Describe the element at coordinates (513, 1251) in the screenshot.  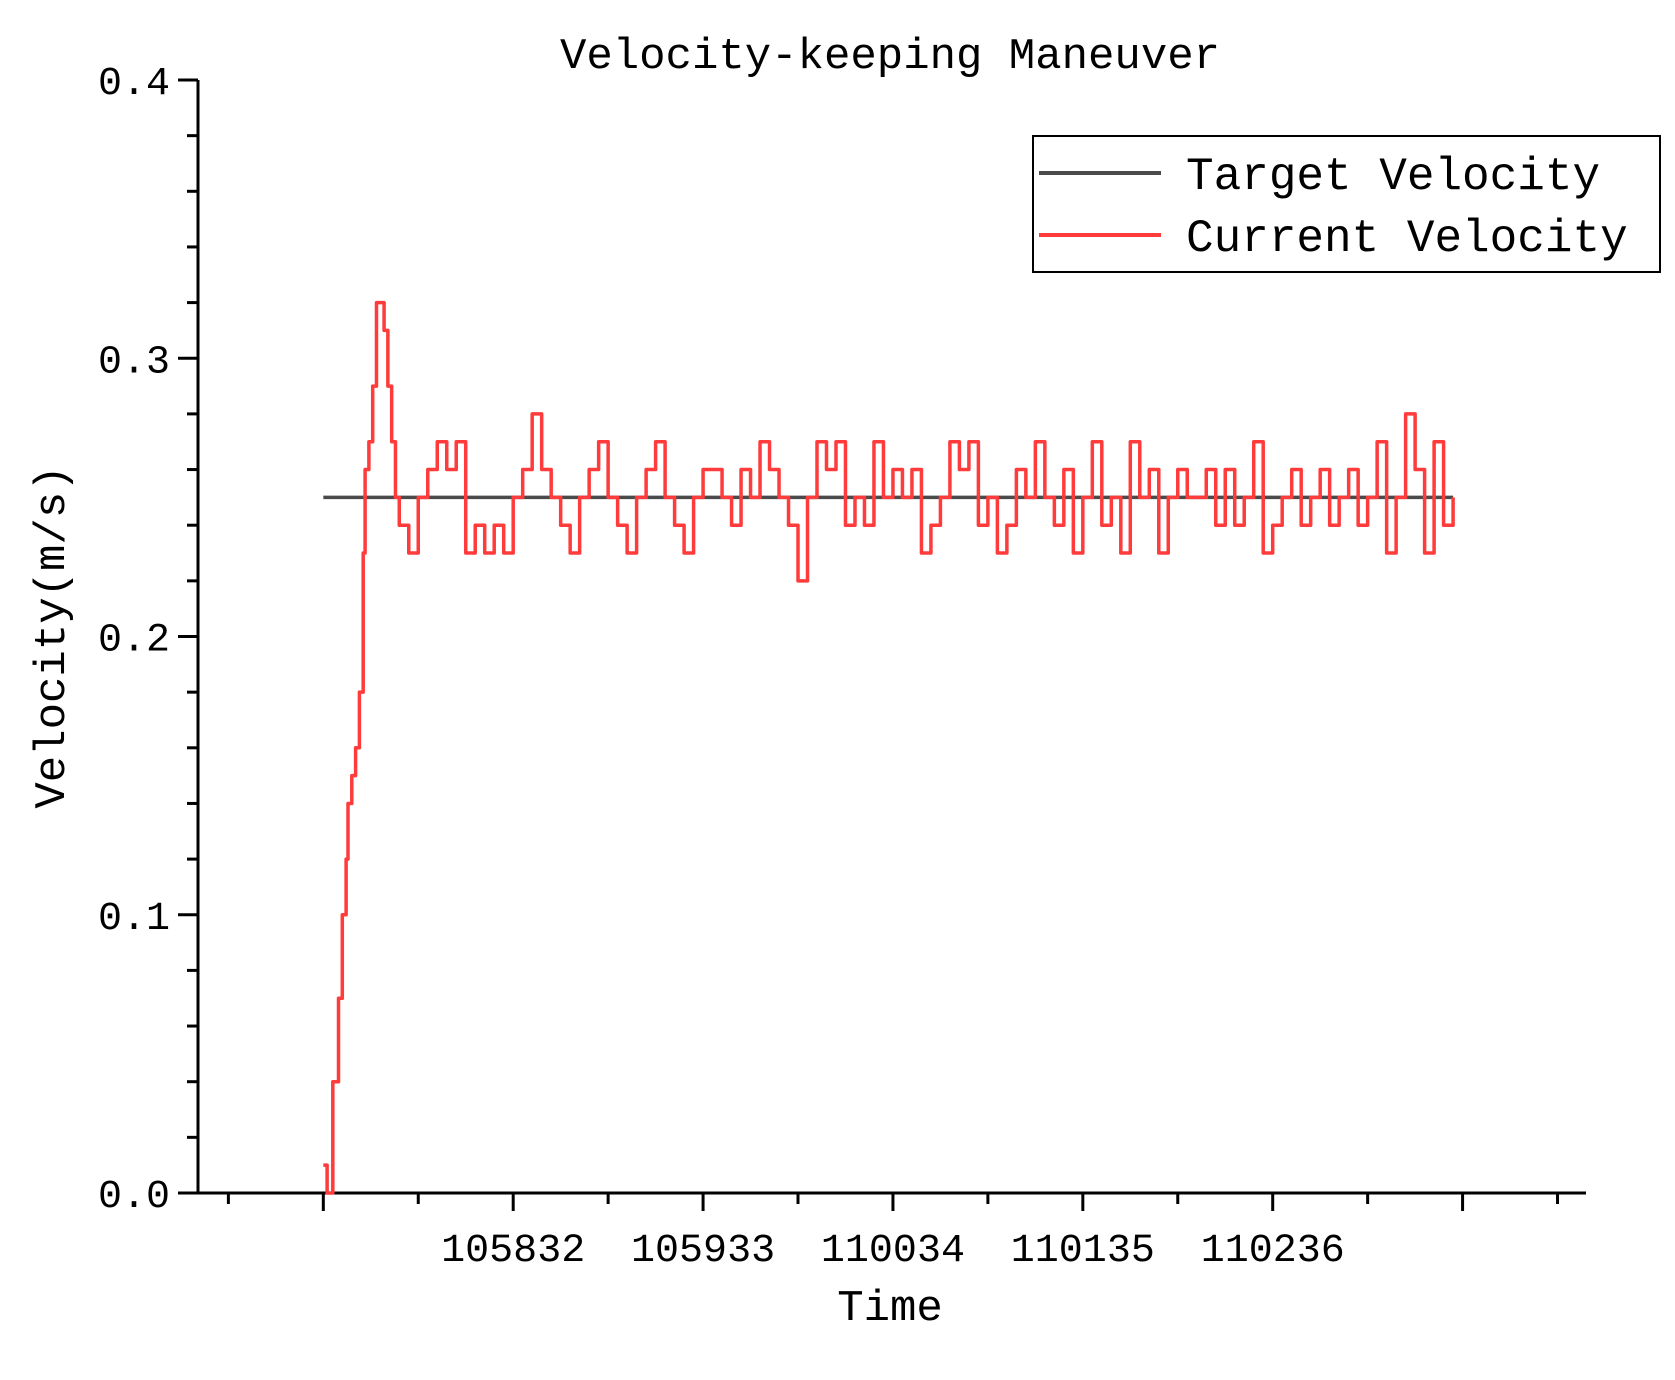
I see `x-tick-label: 105832` at that location.